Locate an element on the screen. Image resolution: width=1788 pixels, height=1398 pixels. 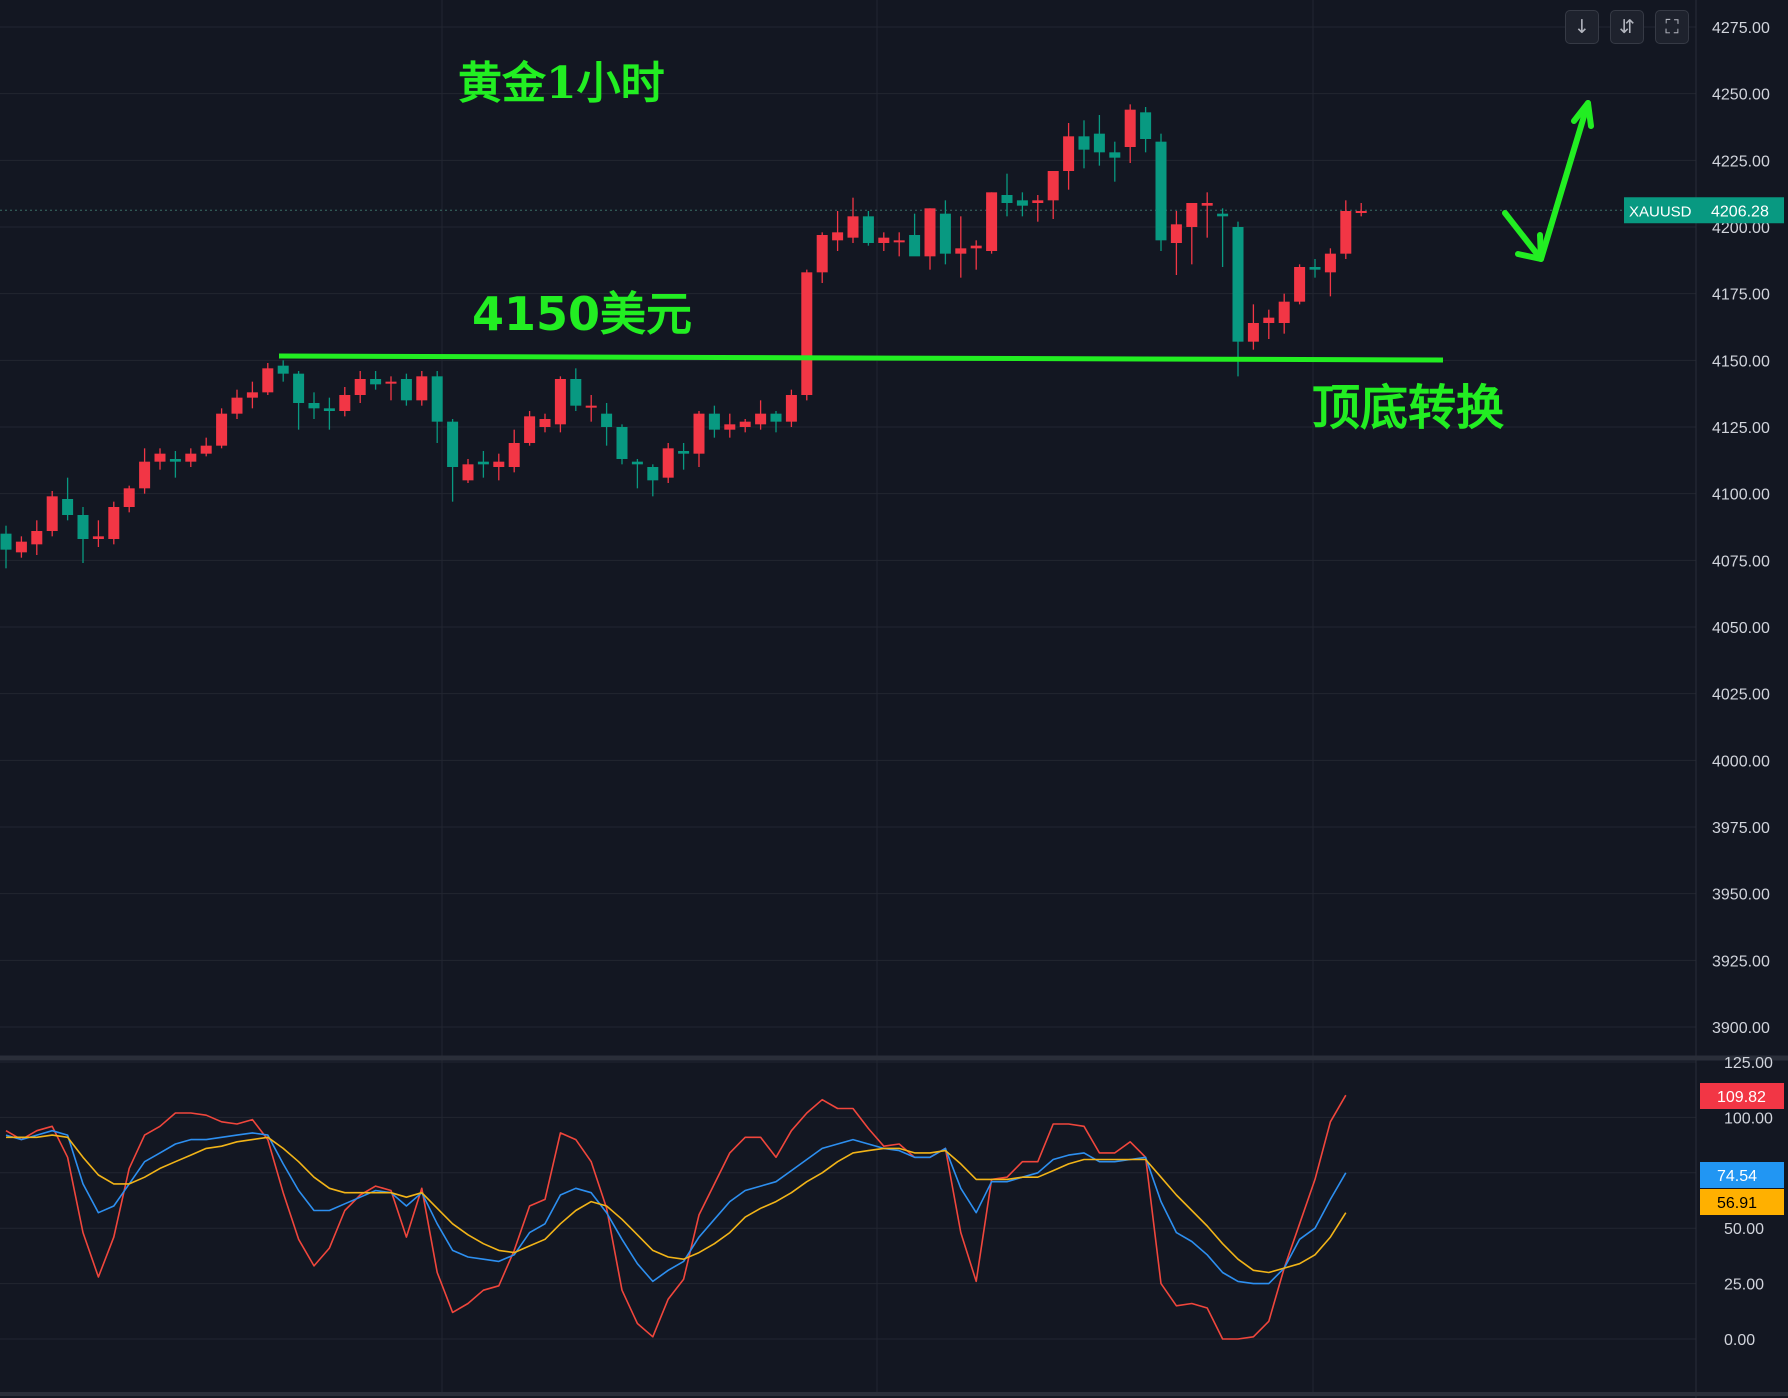
support-line is located at coordinates (861, 358).